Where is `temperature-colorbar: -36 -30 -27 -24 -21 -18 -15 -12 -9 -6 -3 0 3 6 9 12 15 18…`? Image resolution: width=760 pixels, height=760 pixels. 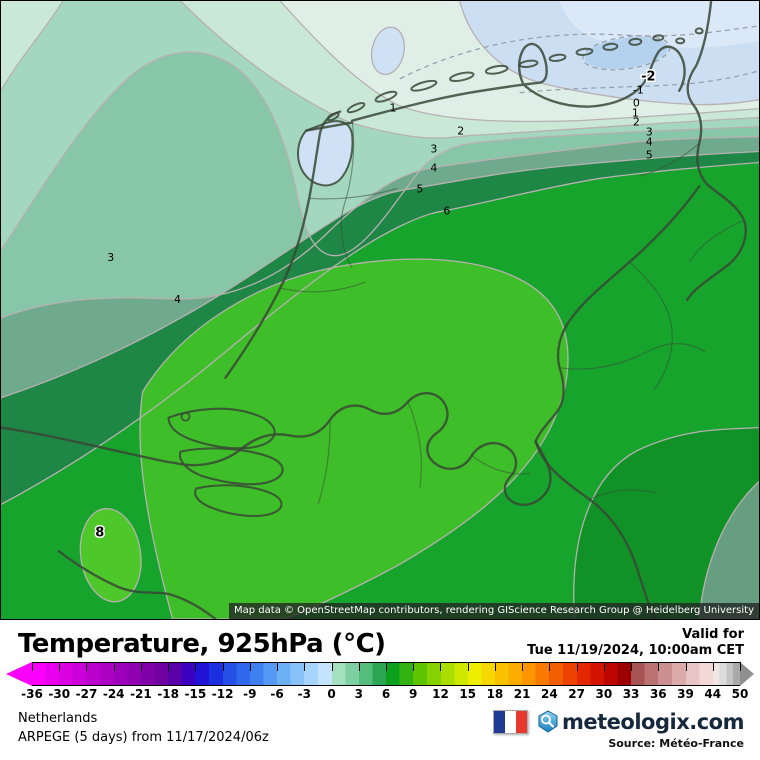 temperature-colorbar: -36 -30 -27 -24 -21 -18 -15 -12 -9 -6 -3 0 3 6 9 12 15 18… is located at coordinates (380, 683).